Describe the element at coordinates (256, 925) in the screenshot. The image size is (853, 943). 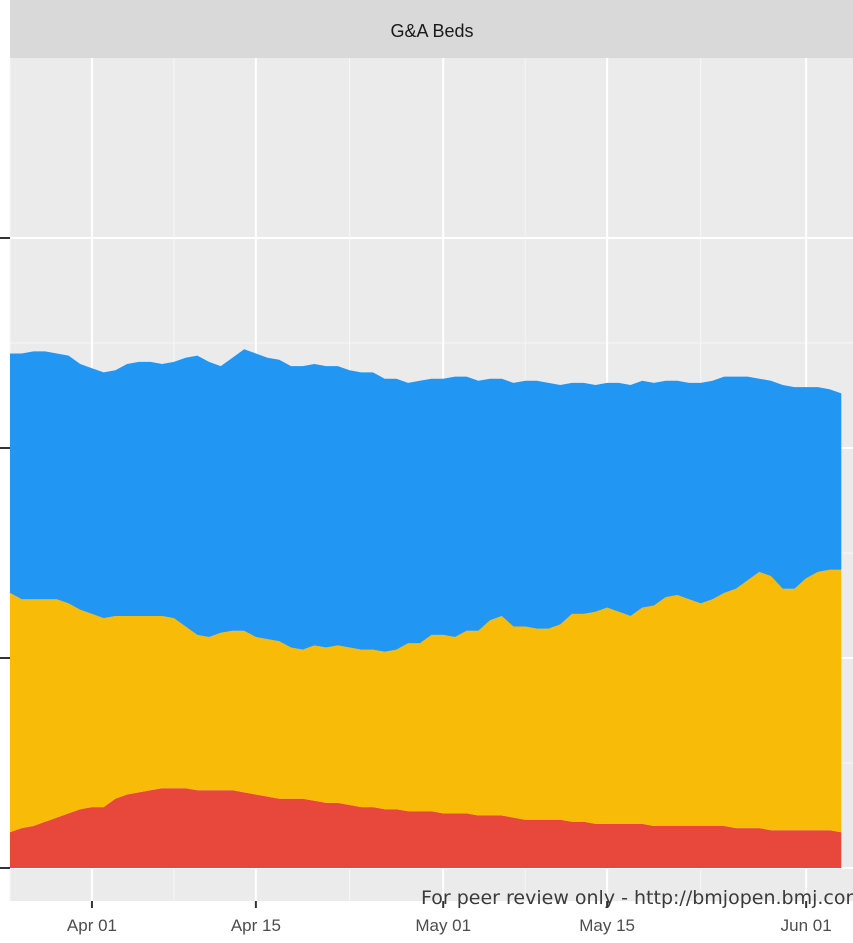
I see `x-tick-label: Apr 15` at that location.